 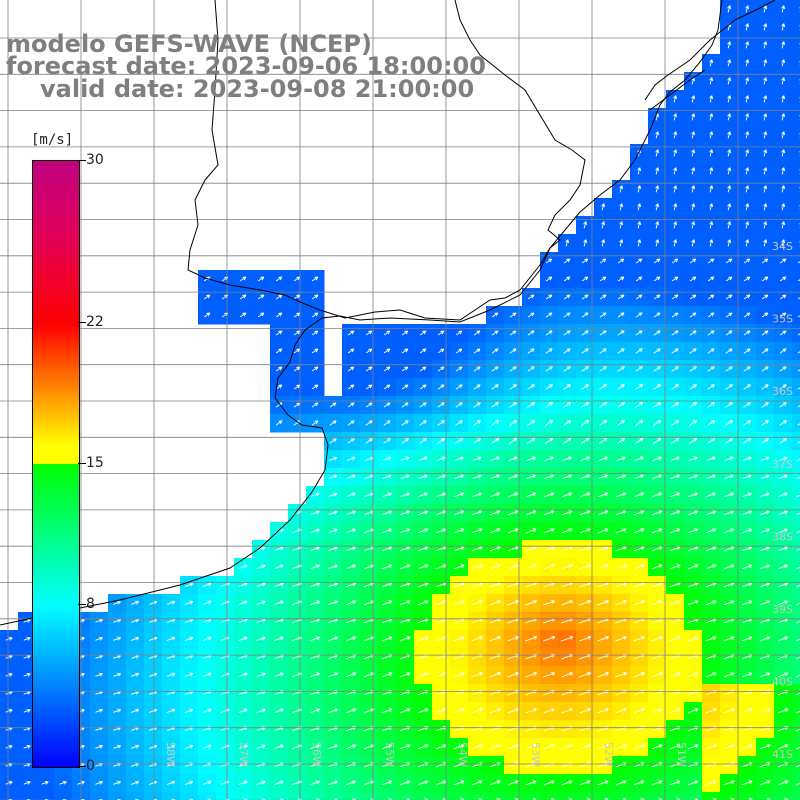 I want to click on colorbar-units: [m/s], so click(x=52, y=140).